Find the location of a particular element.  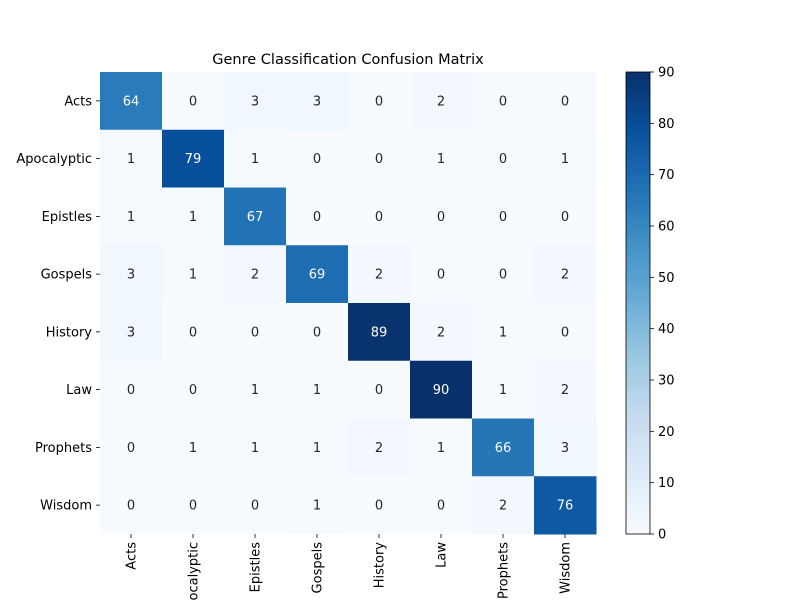

colorbar-tick-label: 90 is located at coordinates (666, 73).